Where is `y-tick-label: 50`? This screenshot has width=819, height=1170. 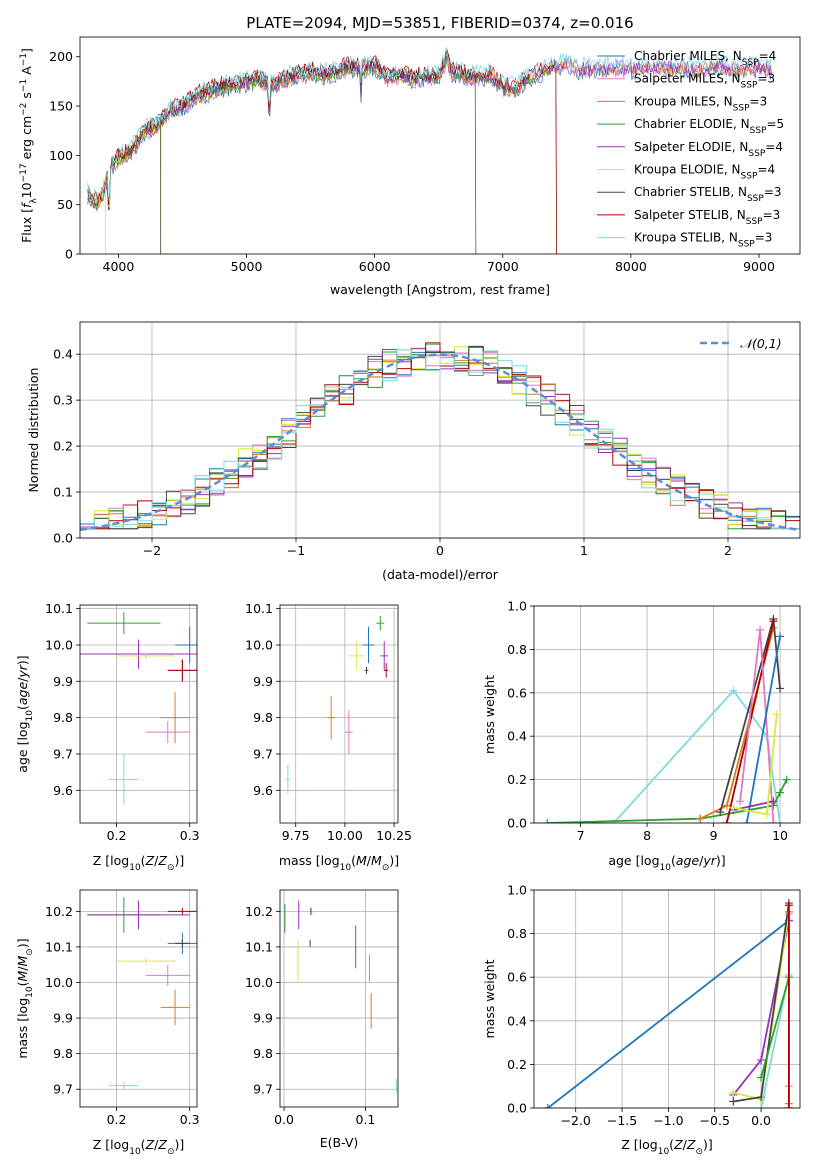 y-tick-label: 50 is located at coordinates (65, 204).